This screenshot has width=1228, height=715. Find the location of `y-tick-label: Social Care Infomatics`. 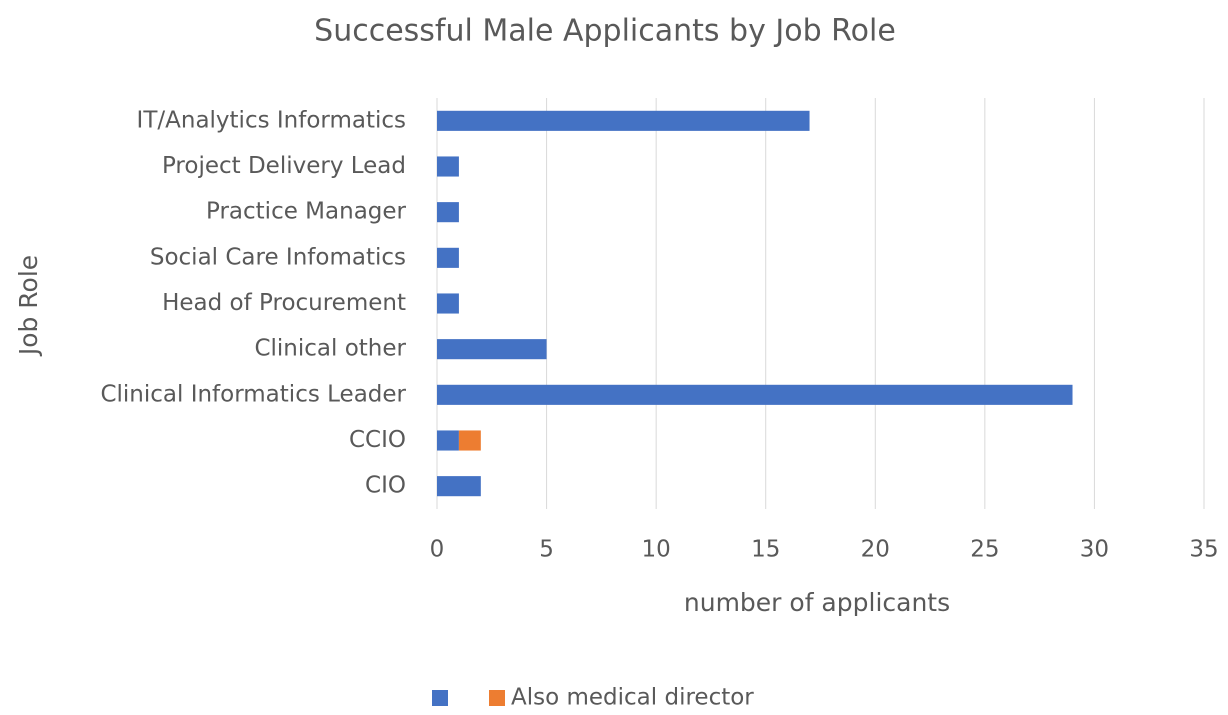

y-tick-label: Social Care Infomatics is located at coordinates (278, 257).